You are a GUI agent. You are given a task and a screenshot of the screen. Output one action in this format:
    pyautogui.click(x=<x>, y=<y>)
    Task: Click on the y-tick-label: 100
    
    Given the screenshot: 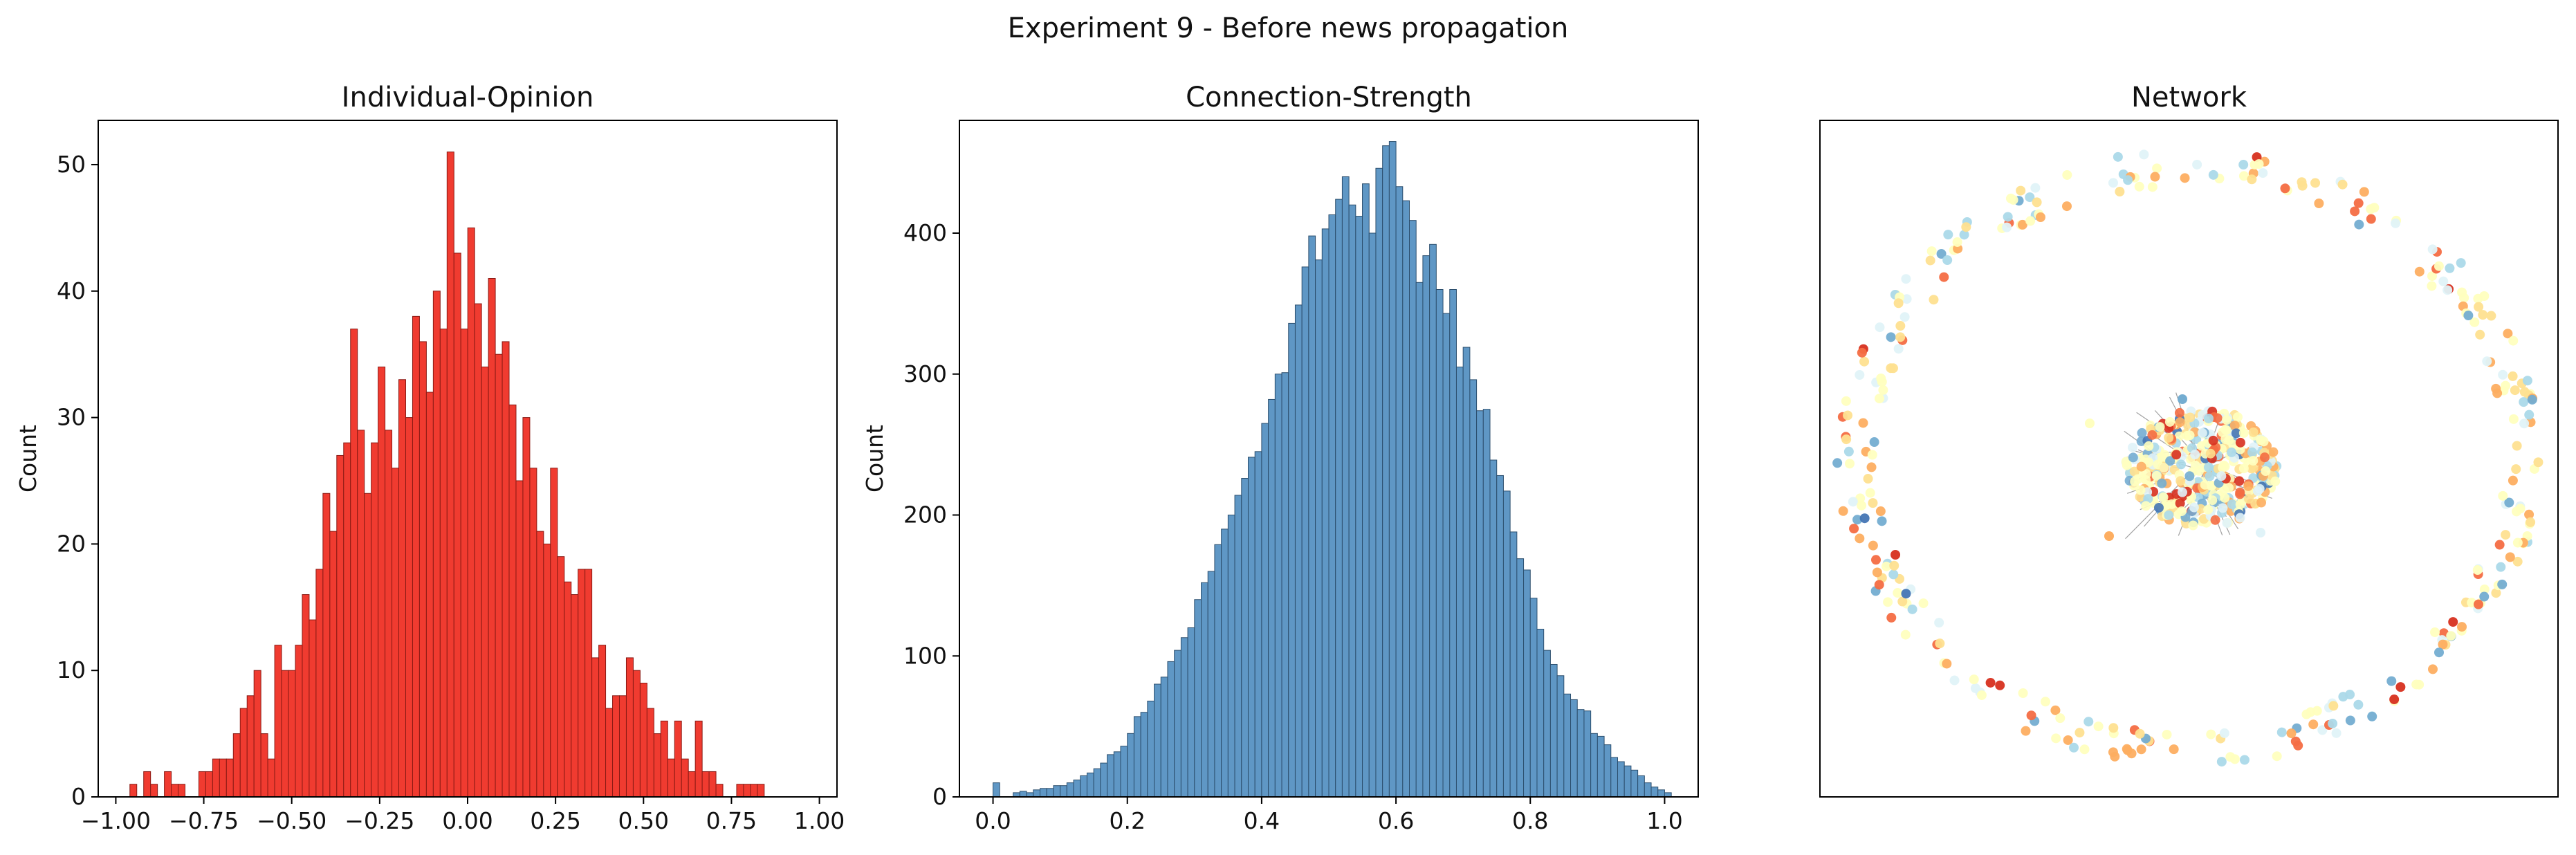 What is the action you would take?
    pyautogui.click(x=925, y=655)
    